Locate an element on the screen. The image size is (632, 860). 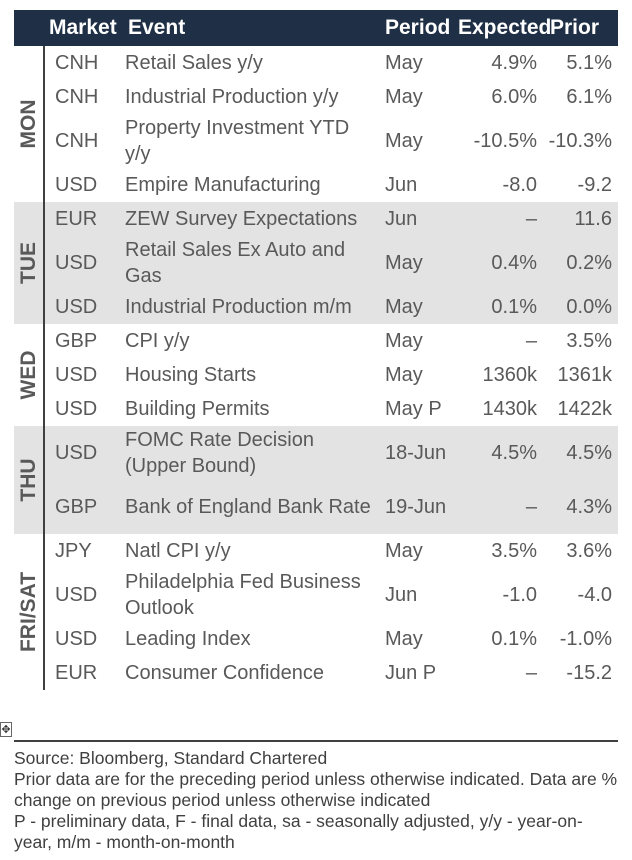
header-day-spacer is located at coordinates (29, 28).